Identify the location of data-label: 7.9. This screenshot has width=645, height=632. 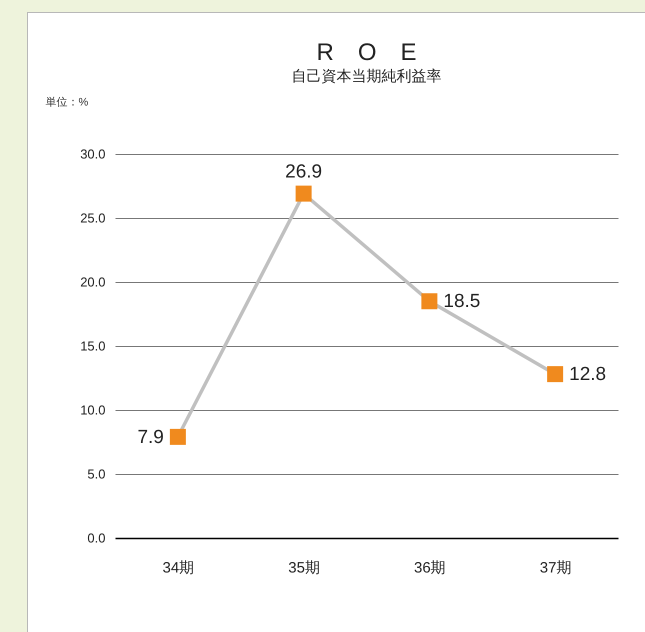
(150, 437).